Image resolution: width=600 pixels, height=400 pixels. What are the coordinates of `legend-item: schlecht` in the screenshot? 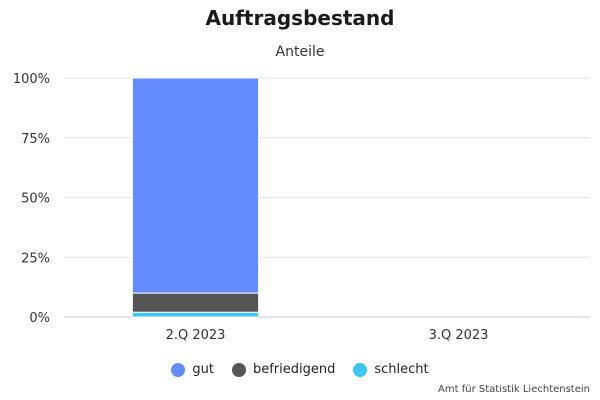 It's located at (391, 369).